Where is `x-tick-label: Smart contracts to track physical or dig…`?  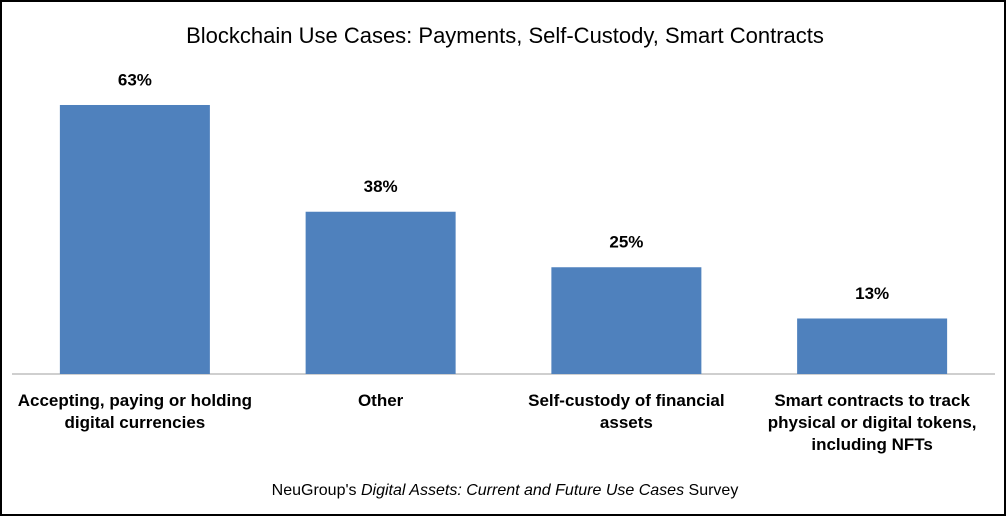
x-tick-label: Smart contracts to track physical or dig… is located at coordinates (872, 422).